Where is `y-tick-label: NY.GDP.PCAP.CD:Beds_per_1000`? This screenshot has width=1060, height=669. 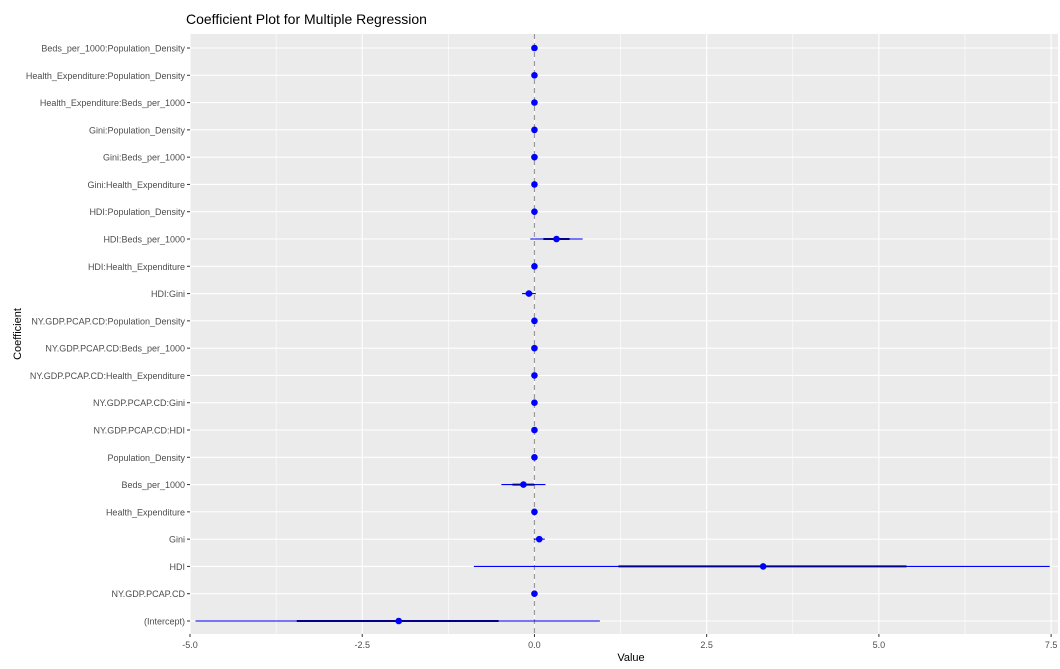 y-tick-label: NY.GDP.PCAP.CD:Beds_per_1000 is located at coordinates (115, 349).